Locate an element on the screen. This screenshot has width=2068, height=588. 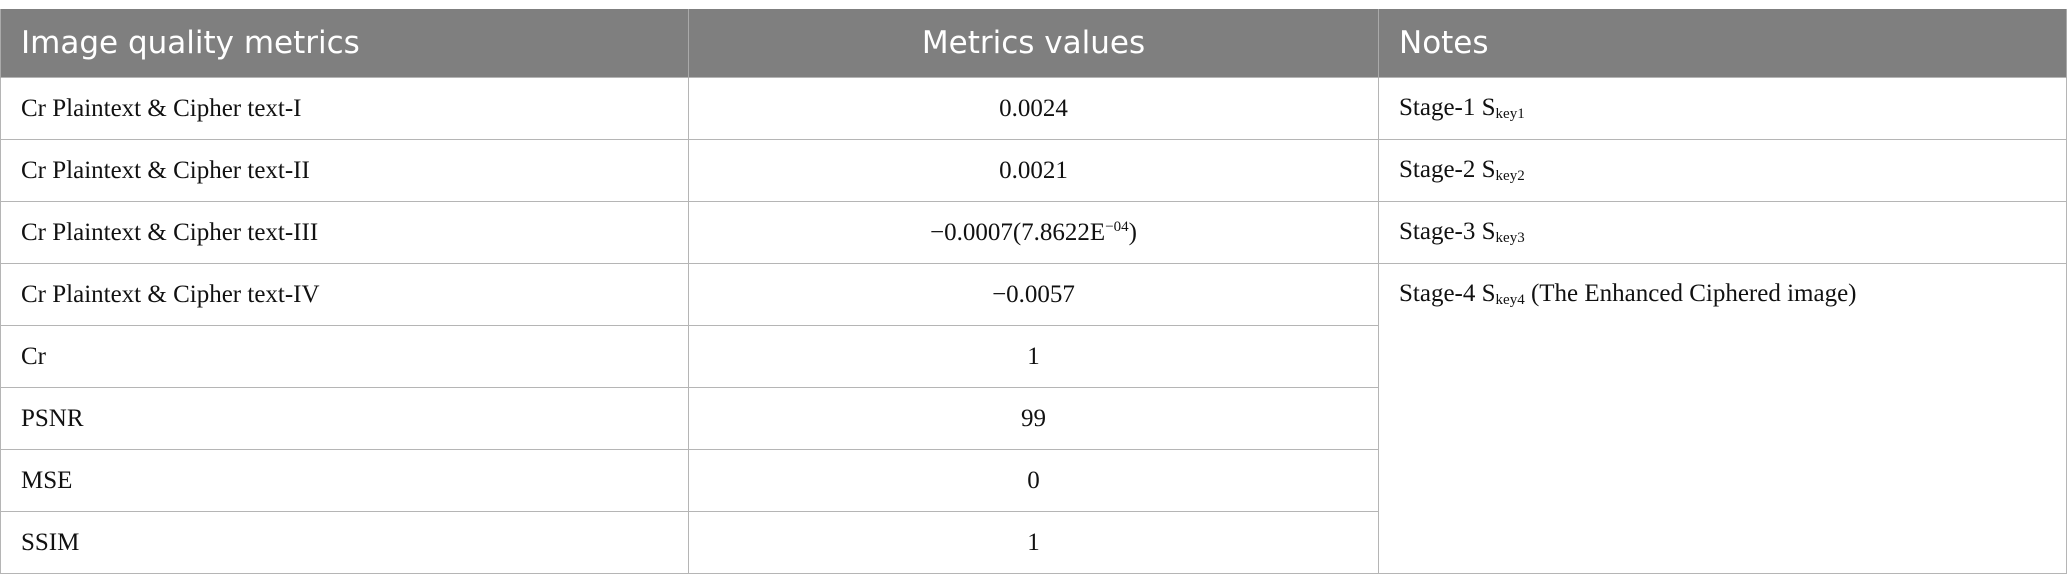
cell-text: ) is located at coordinates (1132, 232).